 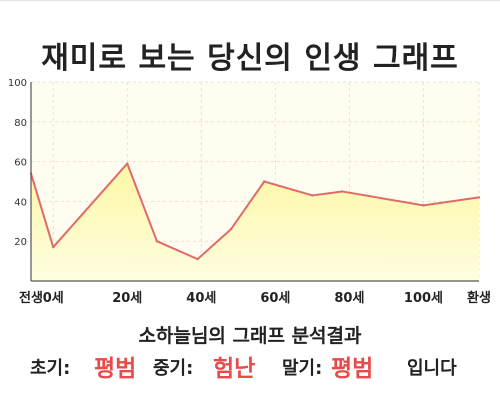 What do you see at coordinates (250, 336) in the screenshot?
I see `analysis-title: 소하늘님의 그래프 분석결과` at bounding box center [250, 336].